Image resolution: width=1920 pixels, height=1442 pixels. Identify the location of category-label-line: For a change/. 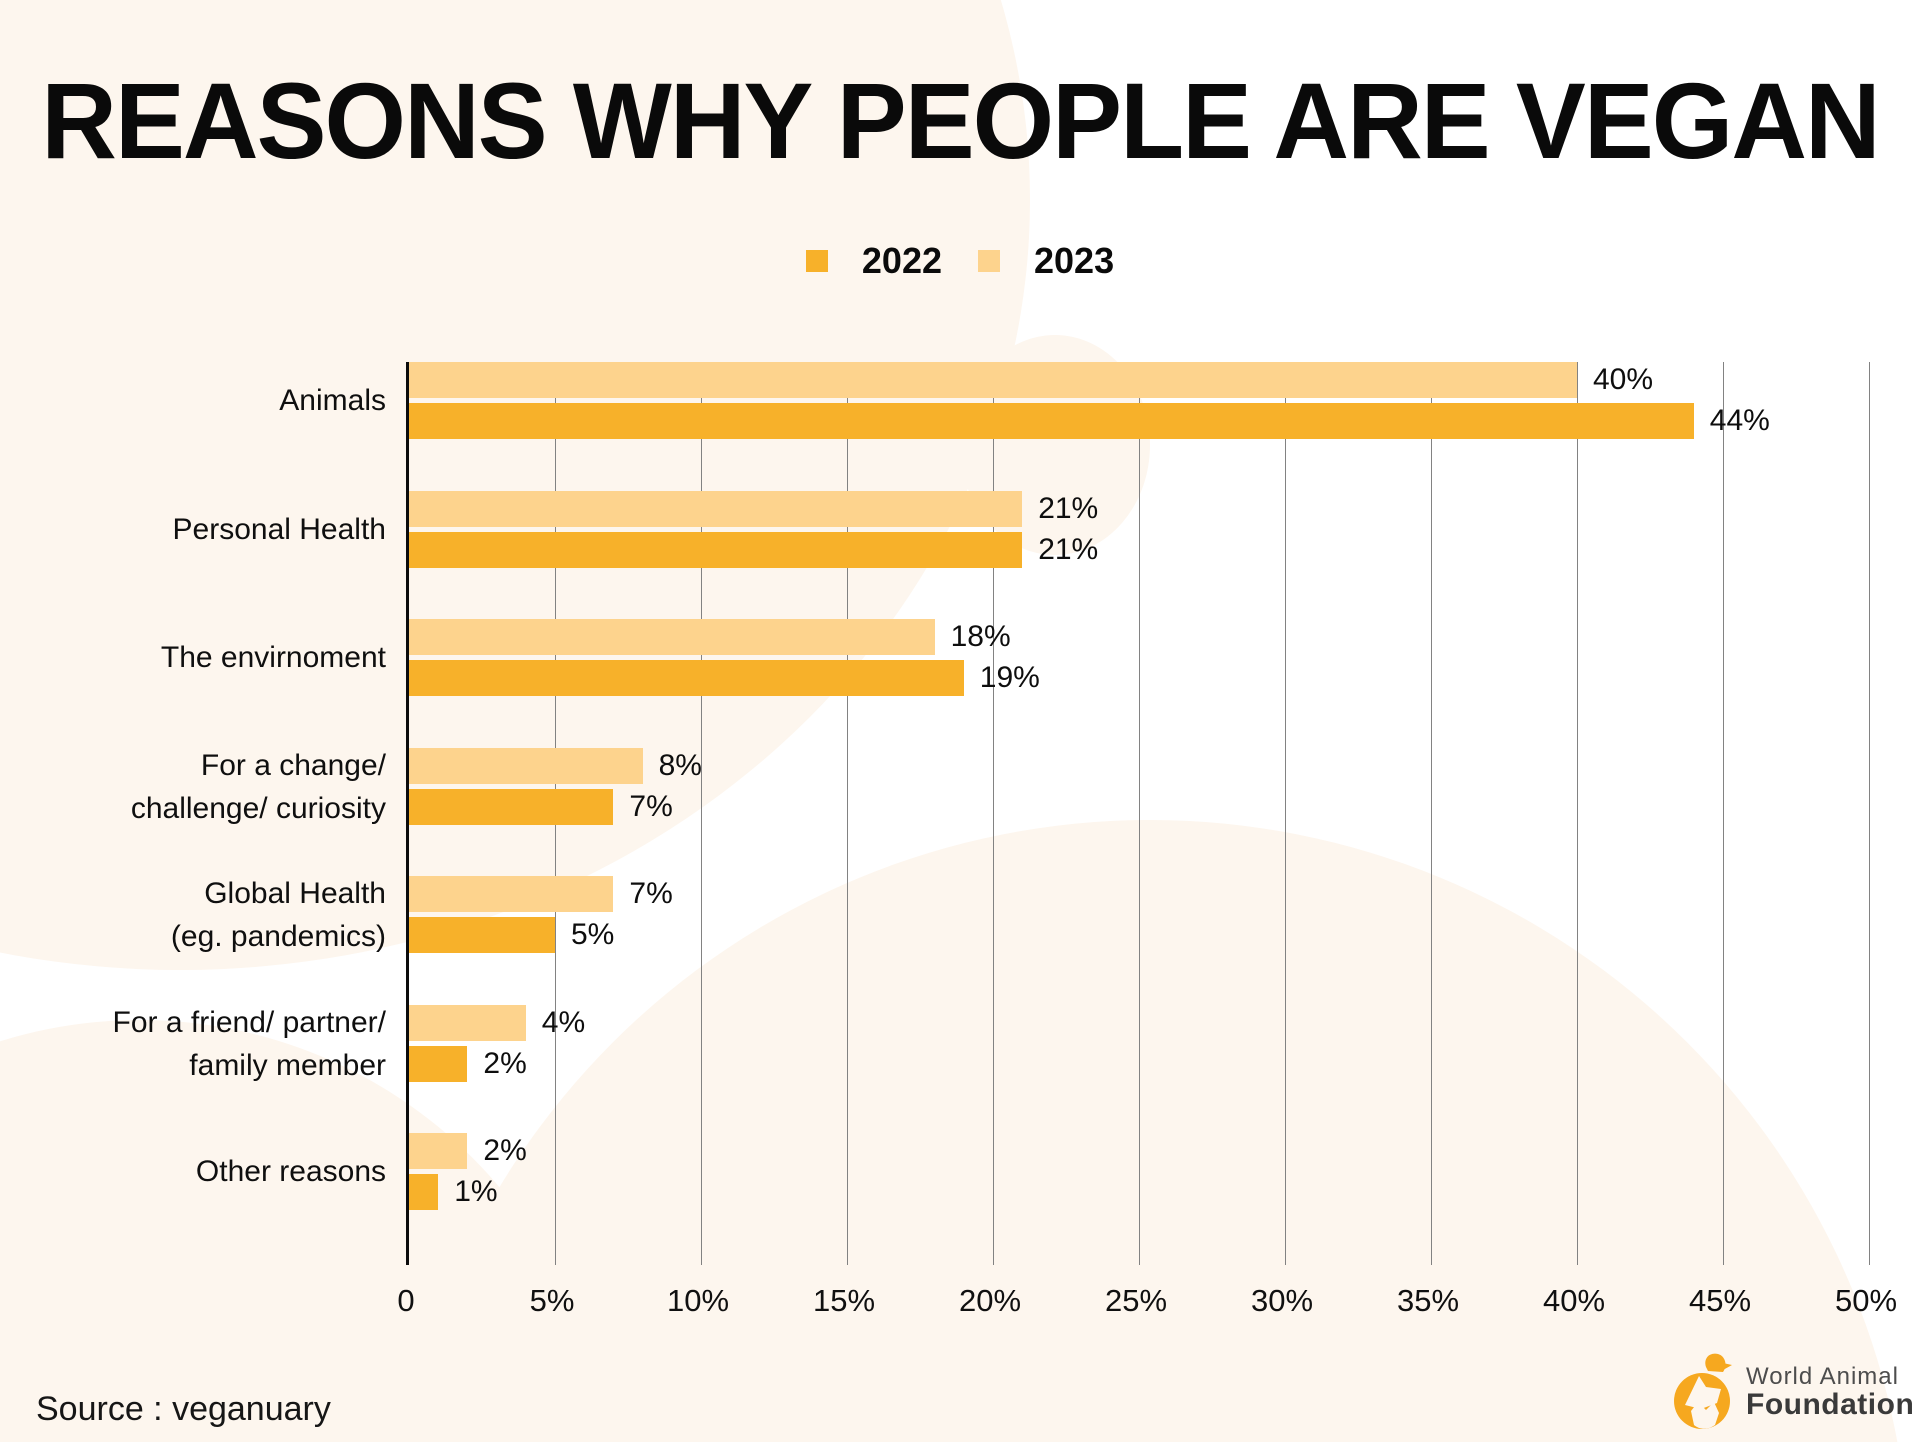
(293, 765).